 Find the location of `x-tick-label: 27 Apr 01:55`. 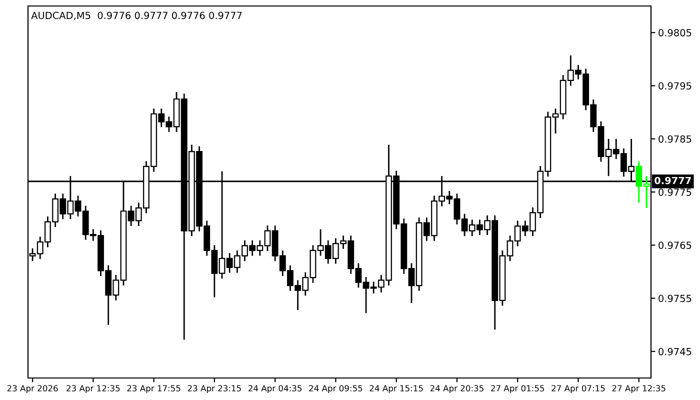

x-tick-label: 27 Apr 01:55 is located at coordinates (517, 389).